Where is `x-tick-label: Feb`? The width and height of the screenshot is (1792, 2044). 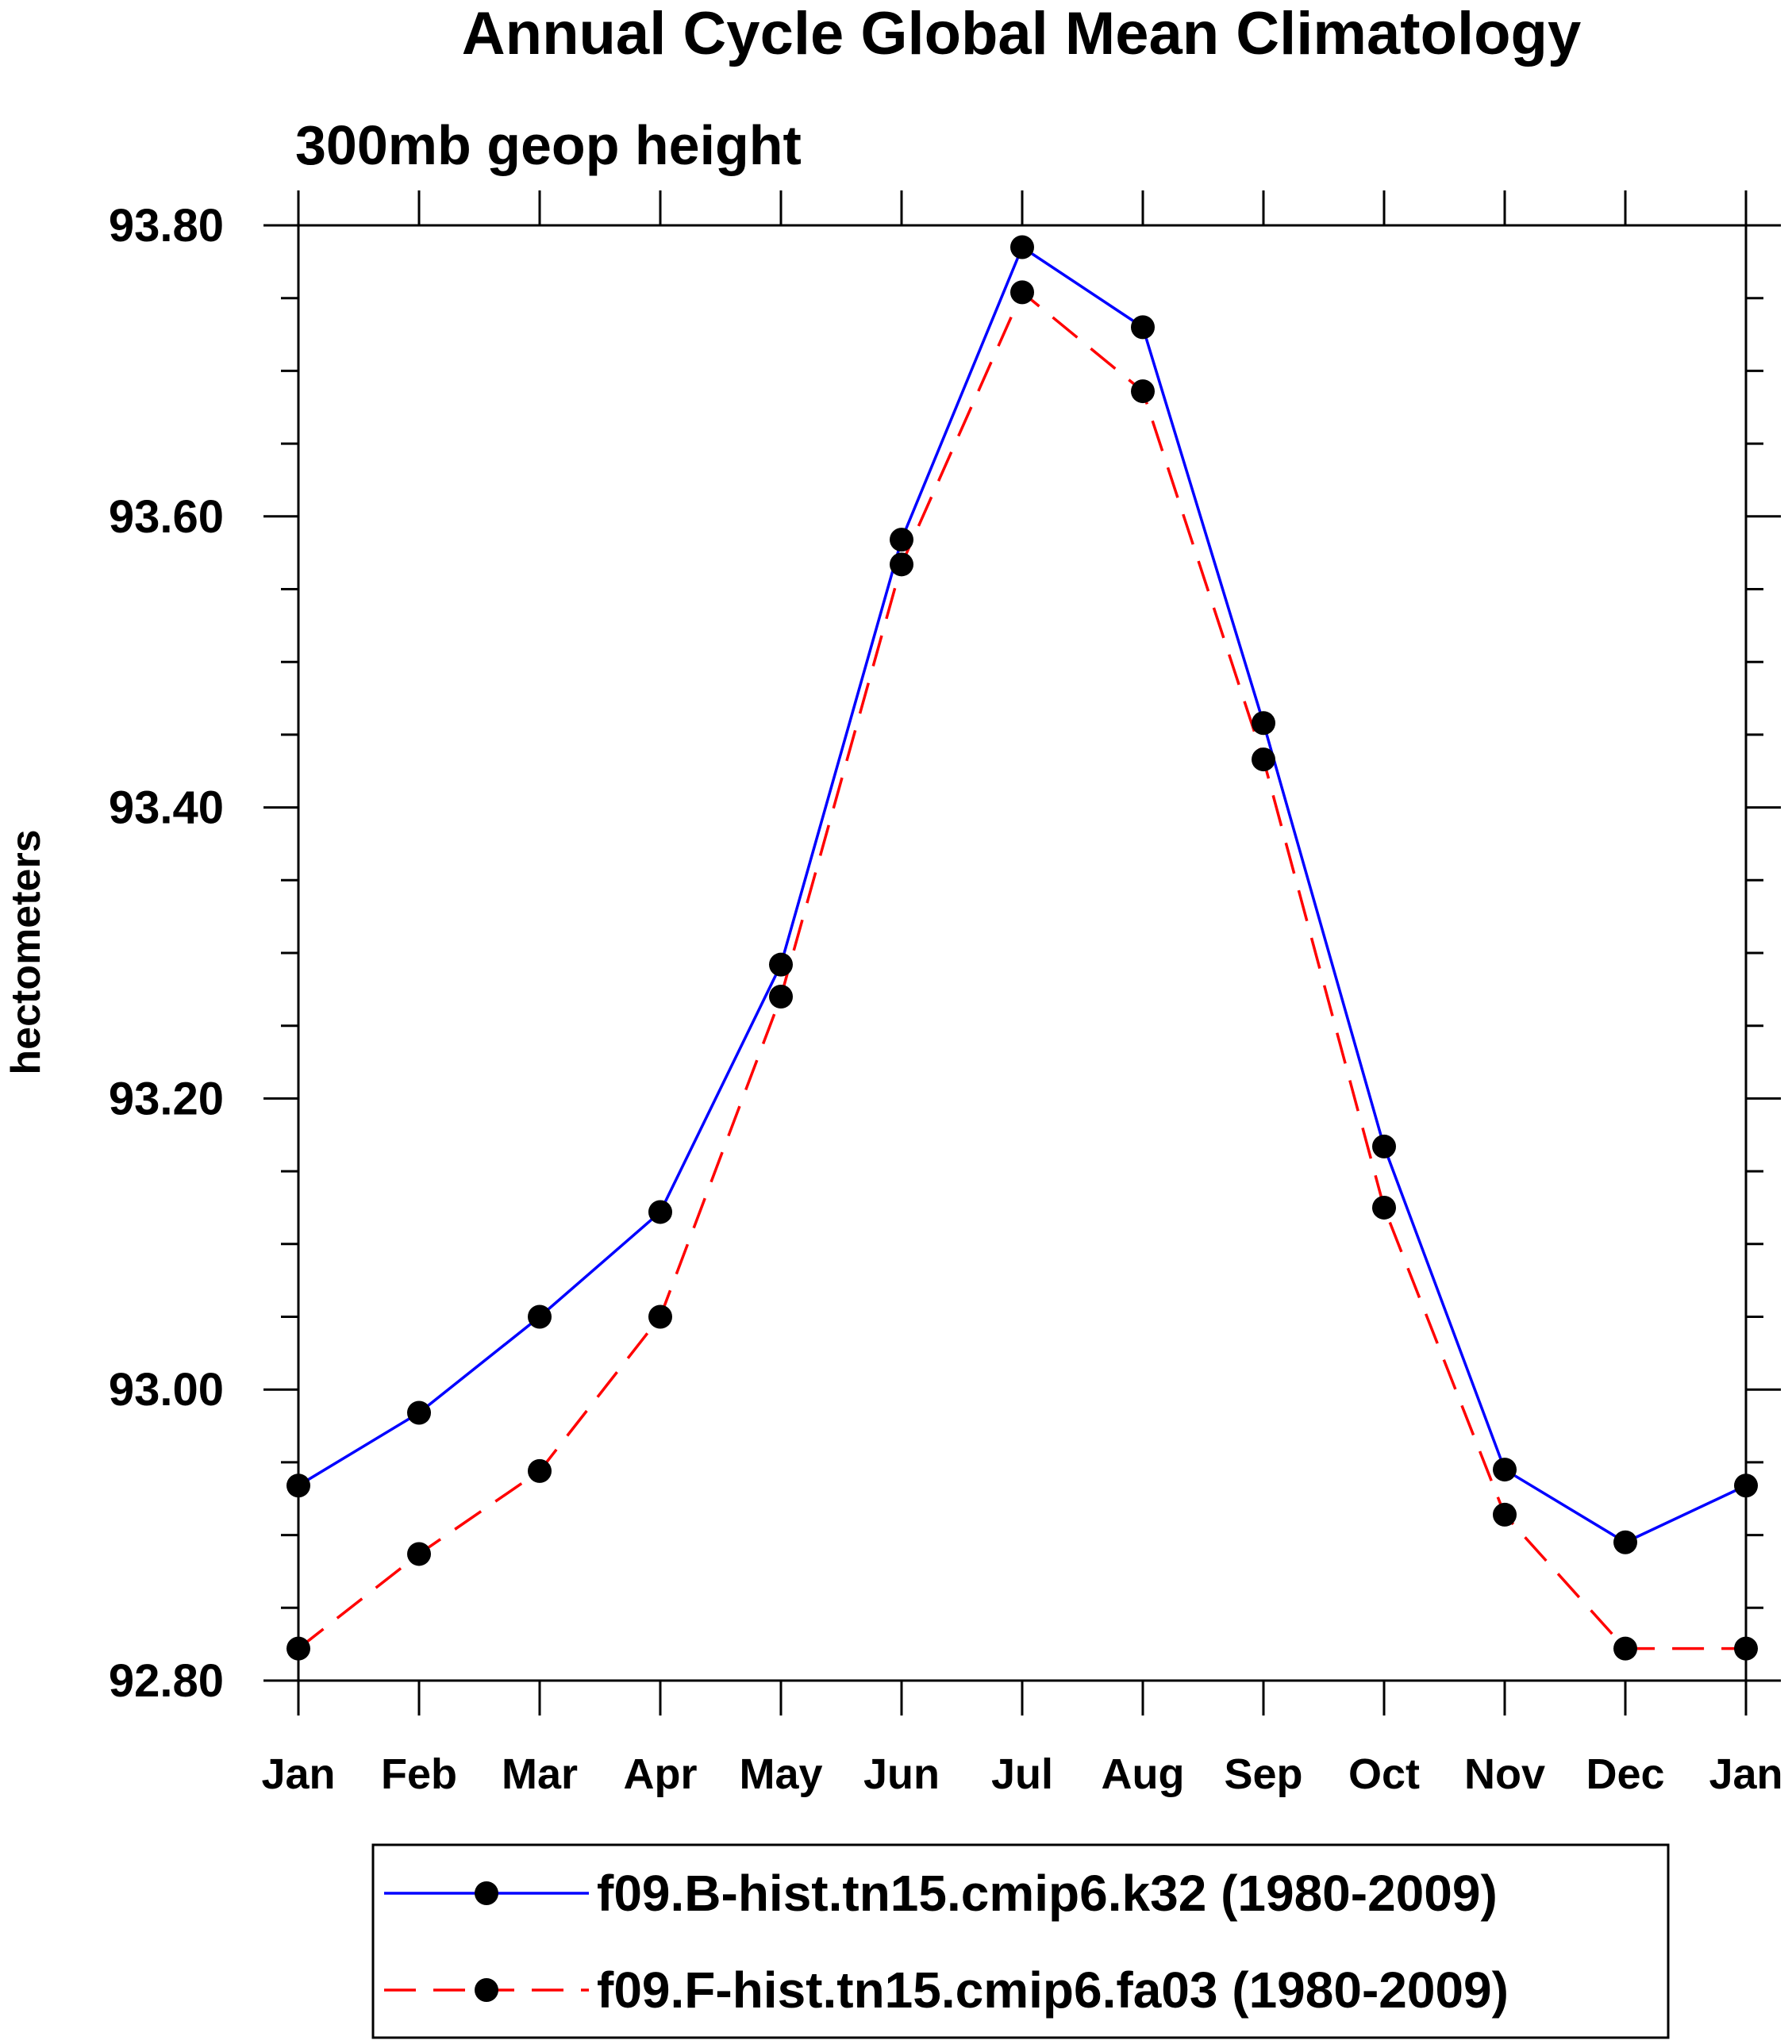
x-tick-label: Feb is located at coordinates (419, 1774).